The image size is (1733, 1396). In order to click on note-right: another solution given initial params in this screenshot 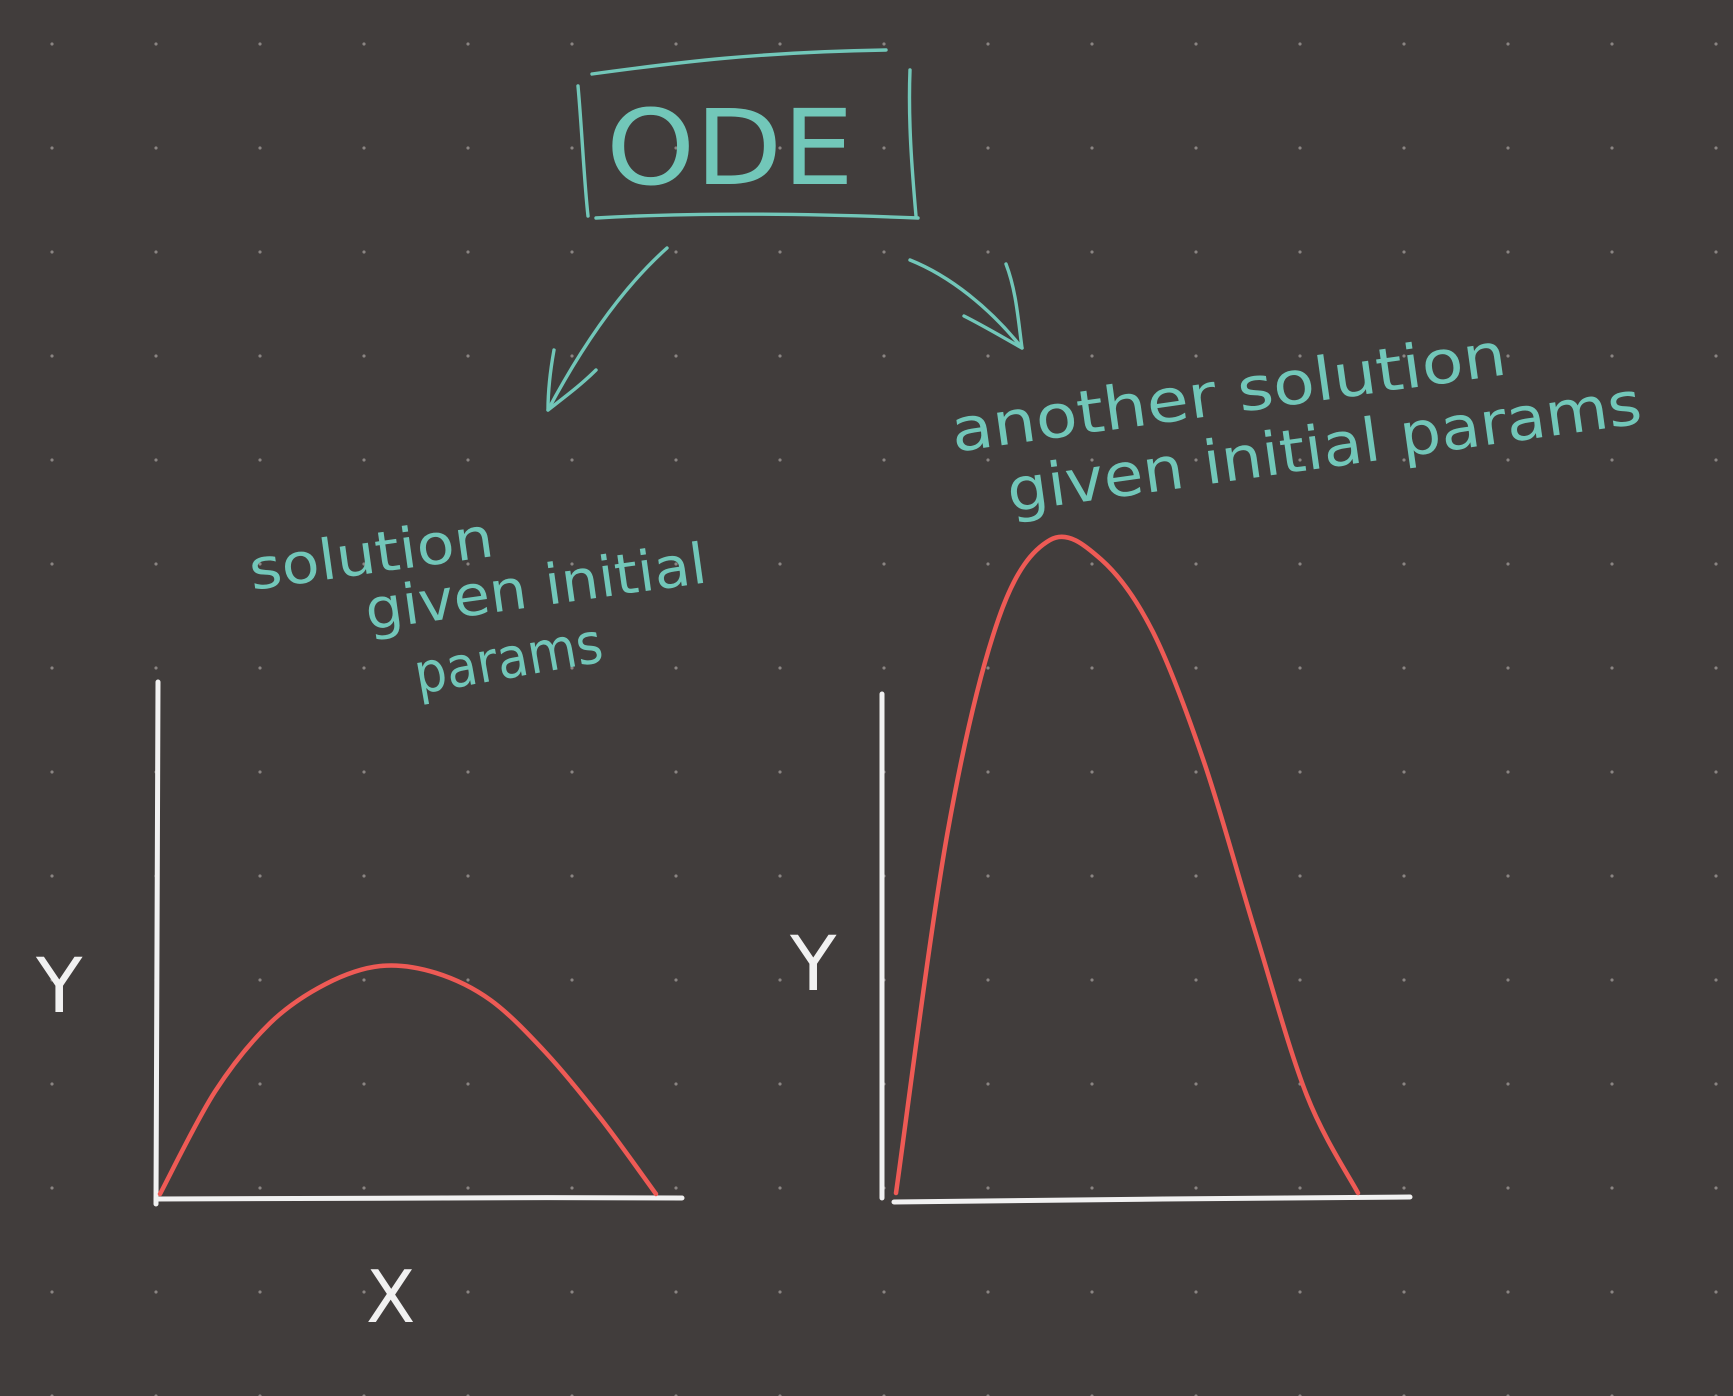, I will do `click(1296, 423)`.